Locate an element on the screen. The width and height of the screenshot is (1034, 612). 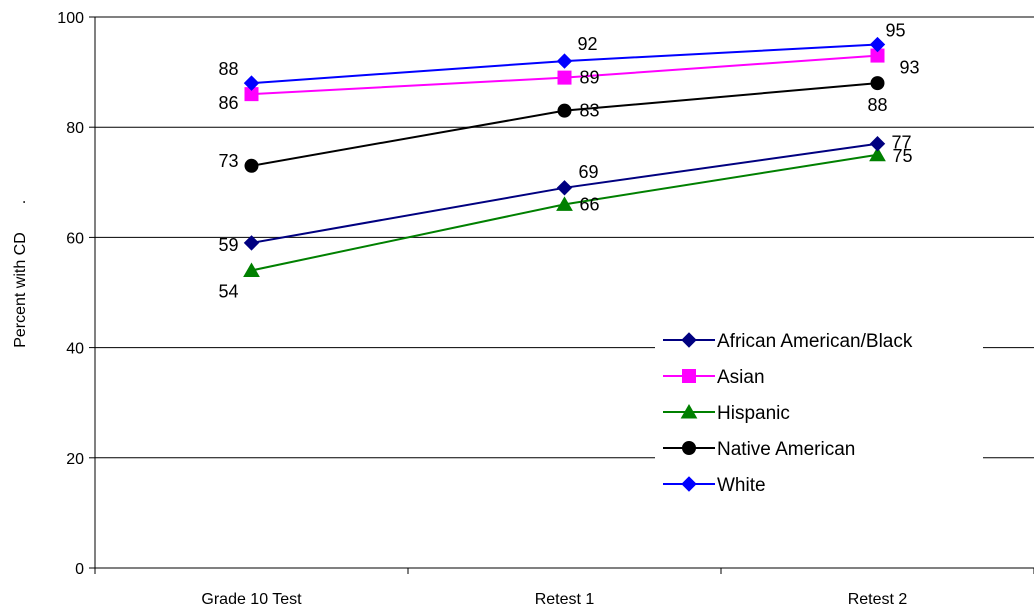
data-label: 73 is located at coordinates (228, 161).